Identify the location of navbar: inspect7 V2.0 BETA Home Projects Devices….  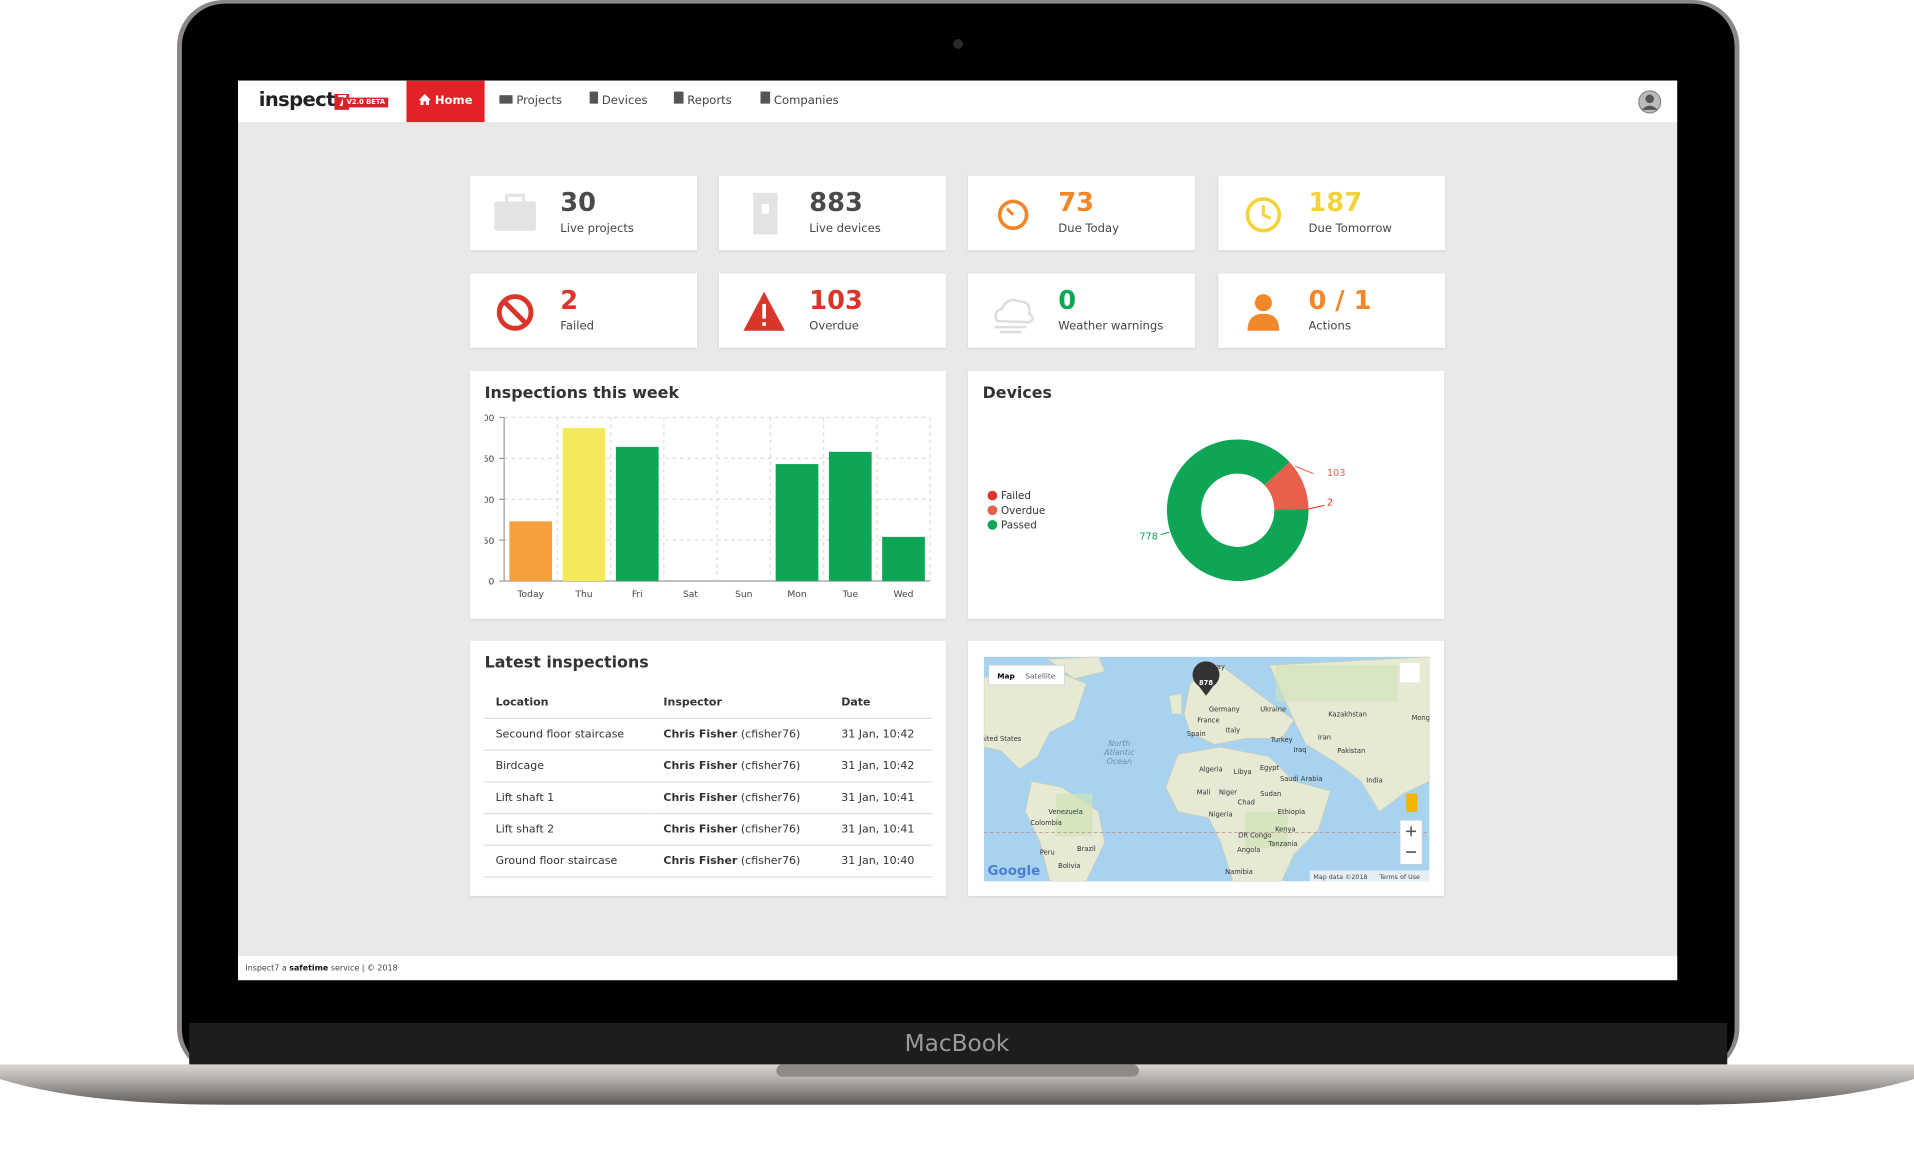
(958, 101).